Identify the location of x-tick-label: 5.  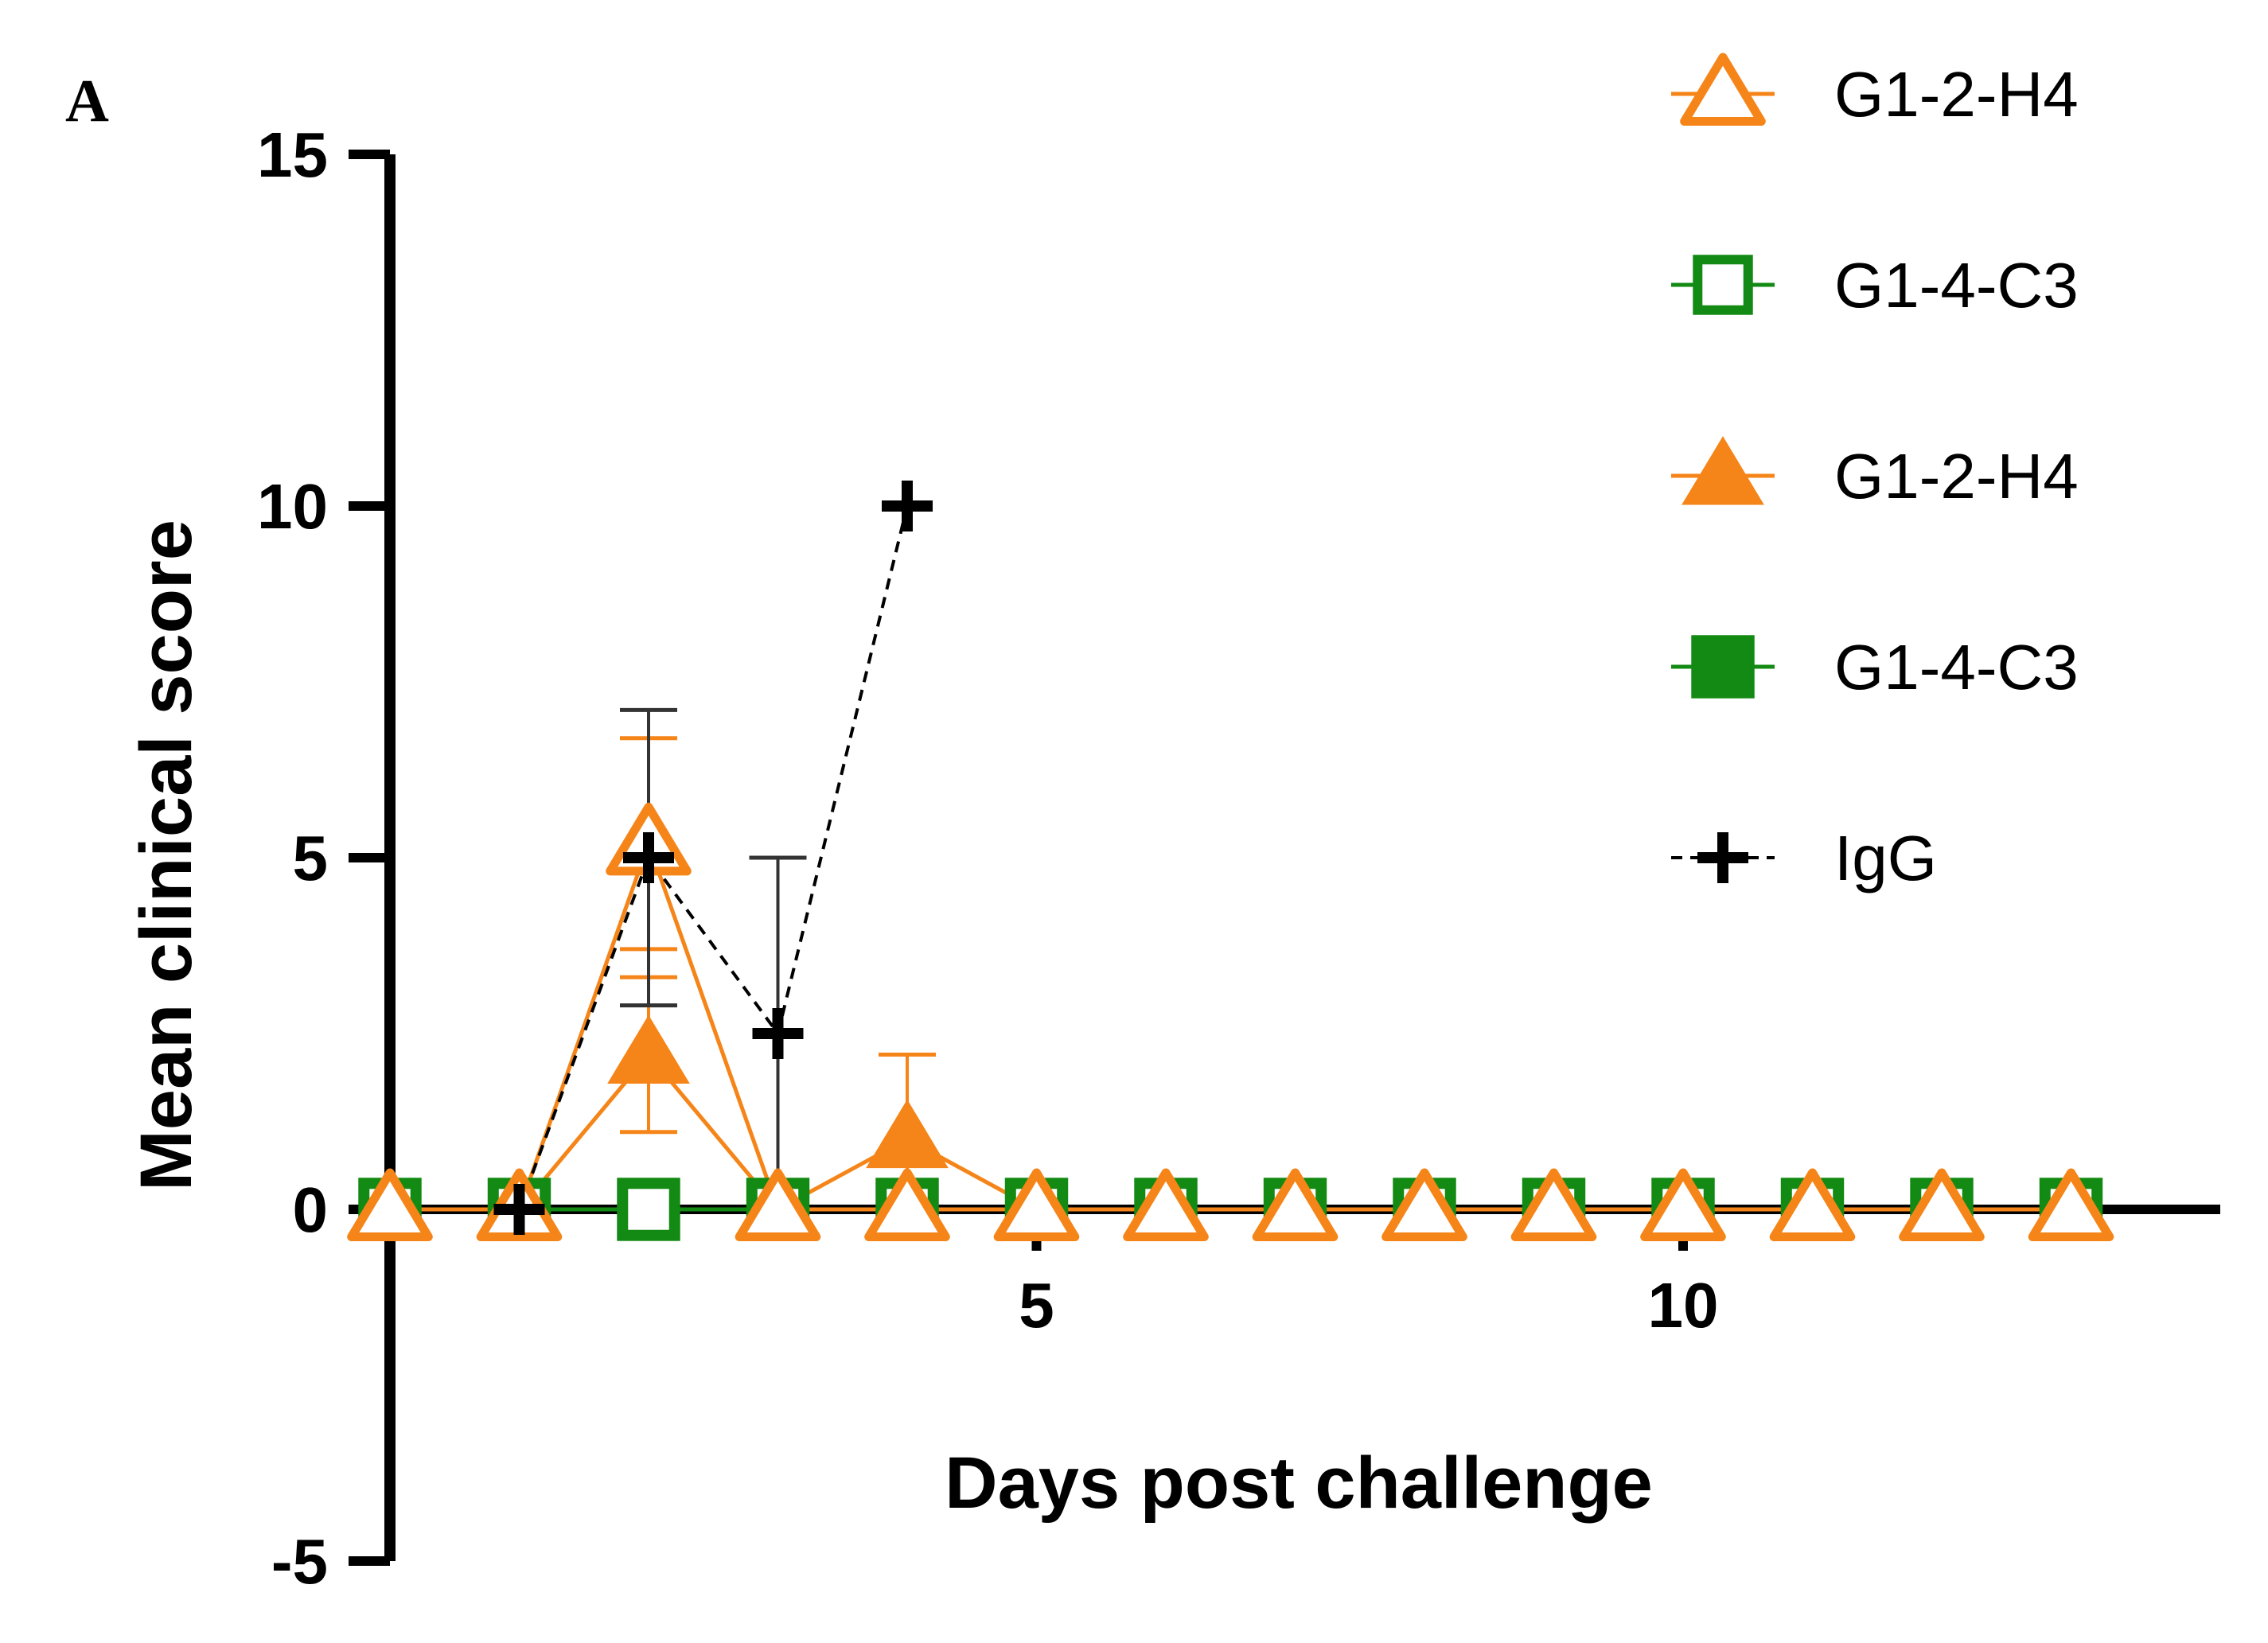
(1036, 1305).